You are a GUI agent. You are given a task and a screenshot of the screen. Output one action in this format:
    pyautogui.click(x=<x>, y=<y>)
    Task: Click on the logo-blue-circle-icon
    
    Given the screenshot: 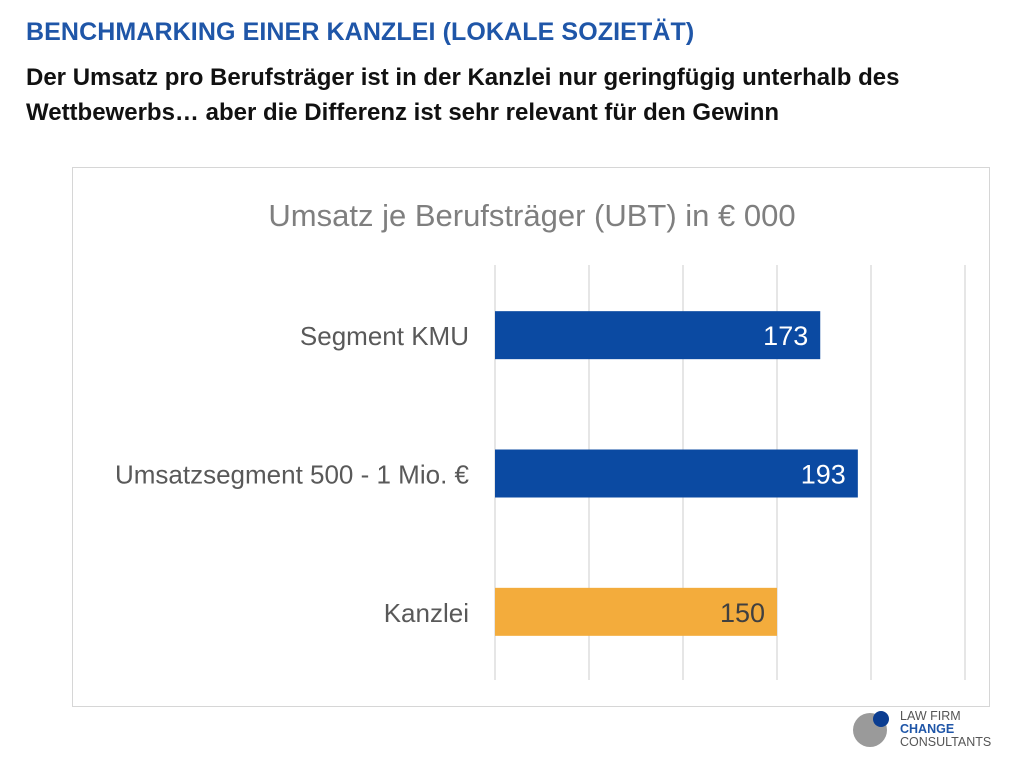 What is the action you would take?
    pyautogui.click(x=881, y=719)
    